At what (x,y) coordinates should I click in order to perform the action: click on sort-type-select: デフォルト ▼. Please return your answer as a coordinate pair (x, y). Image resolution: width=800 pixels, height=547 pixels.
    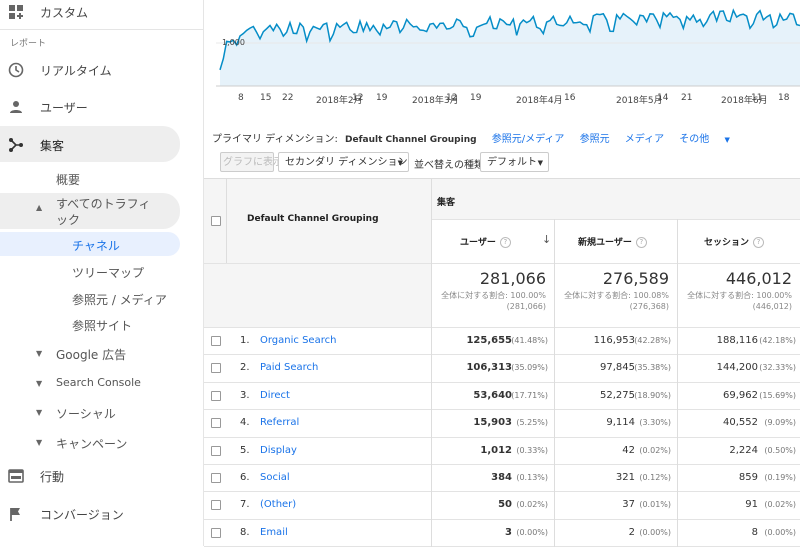
    Looking at the image, I should click on (514, 162).